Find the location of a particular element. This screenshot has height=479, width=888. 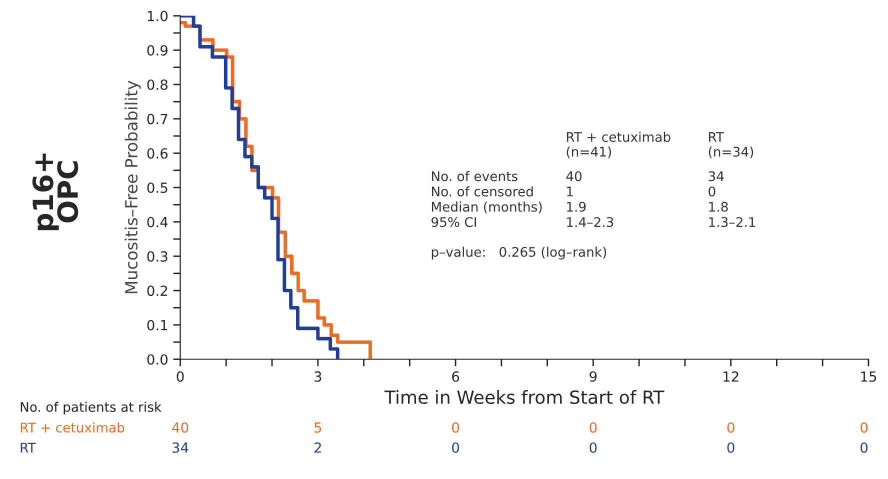

annotation: RT + cetuximab (n=41) is located at coordinates (618, 145).